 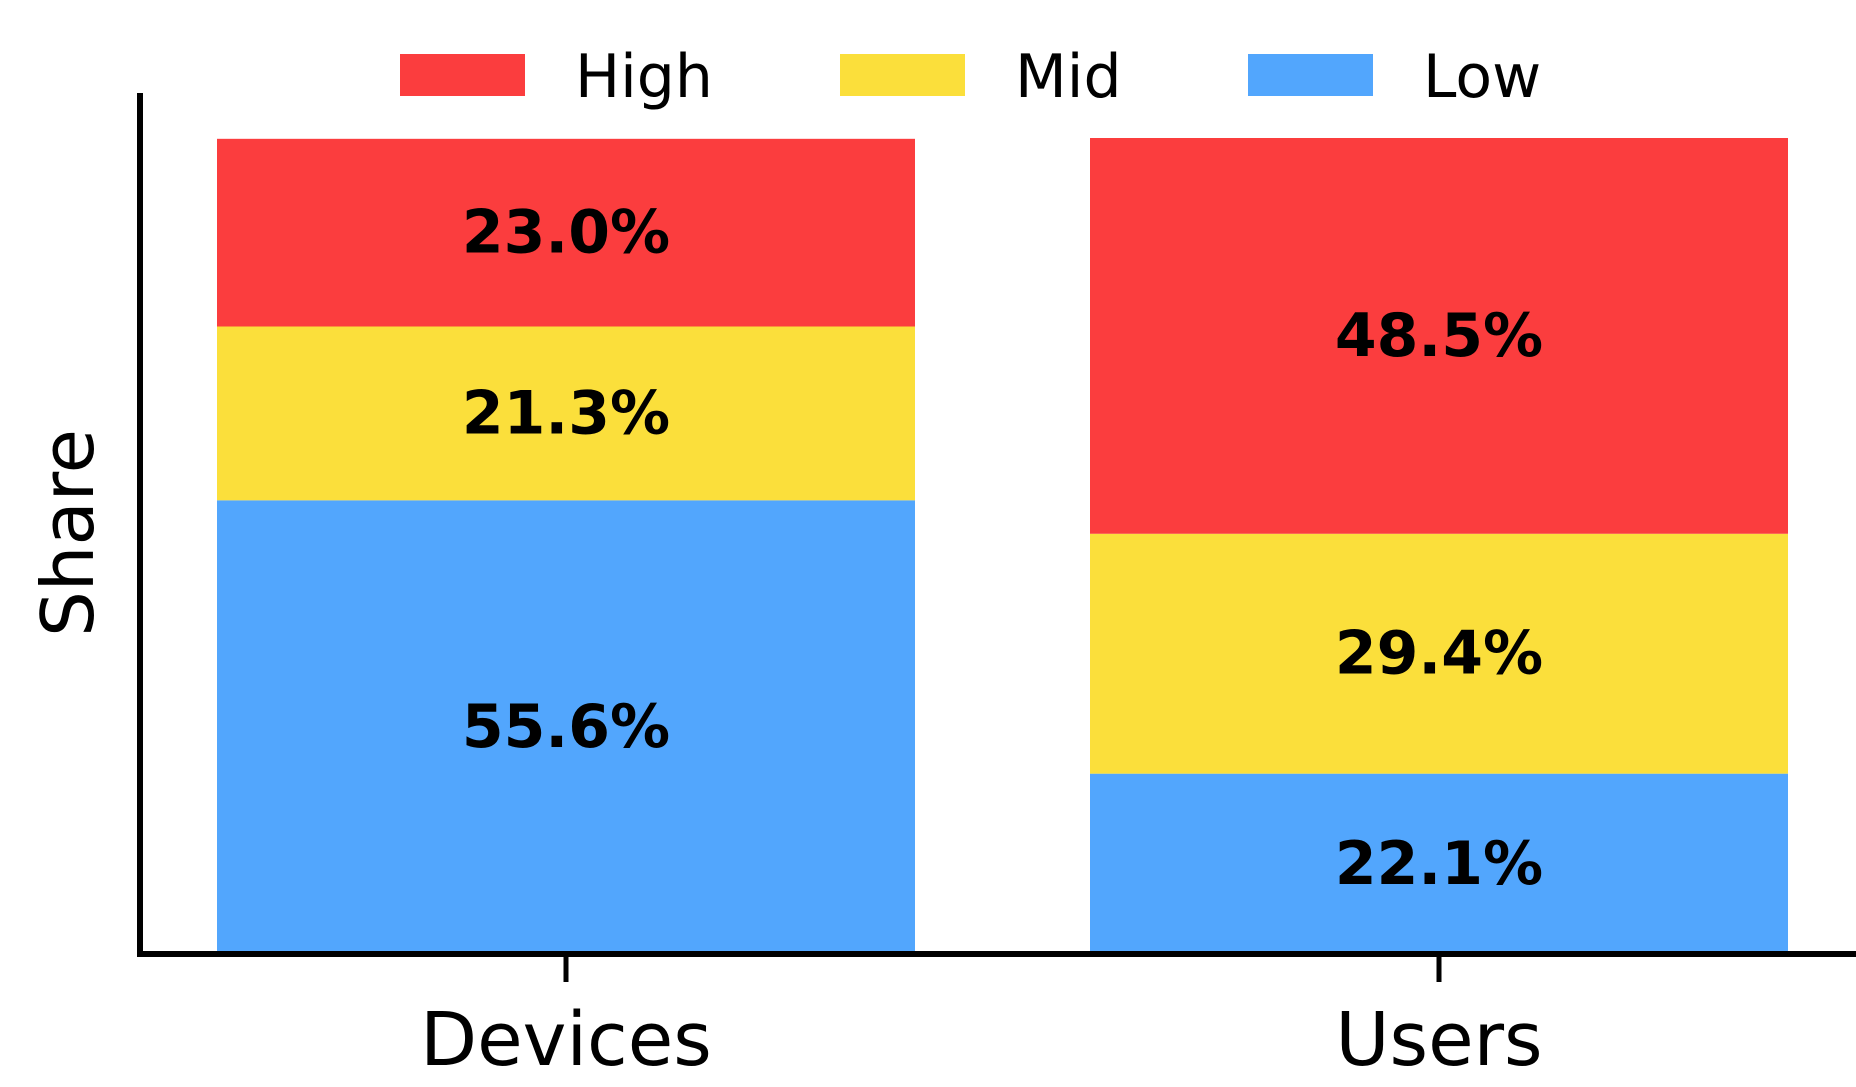 I want to click on x-tick-label-users: Users, so click(x=1438, y=1040).